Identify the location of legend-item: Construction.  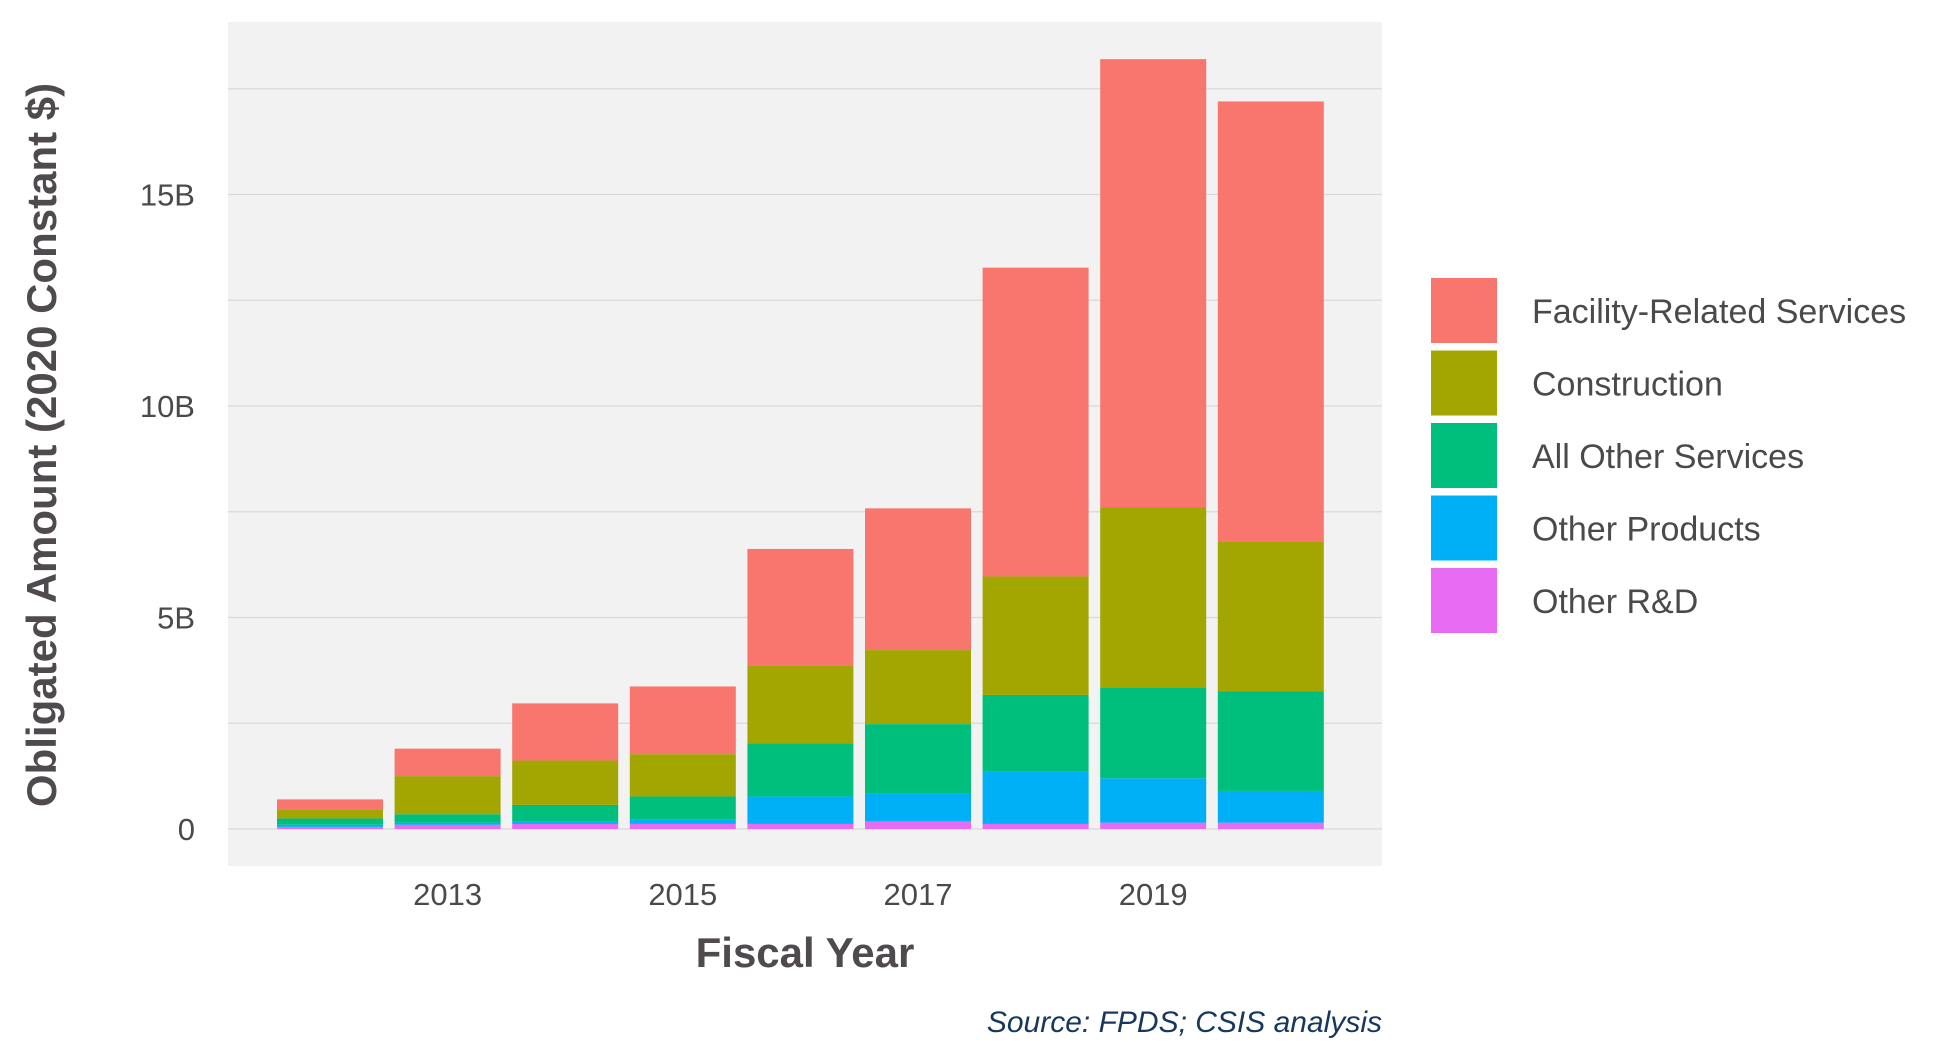
(1576, 383).